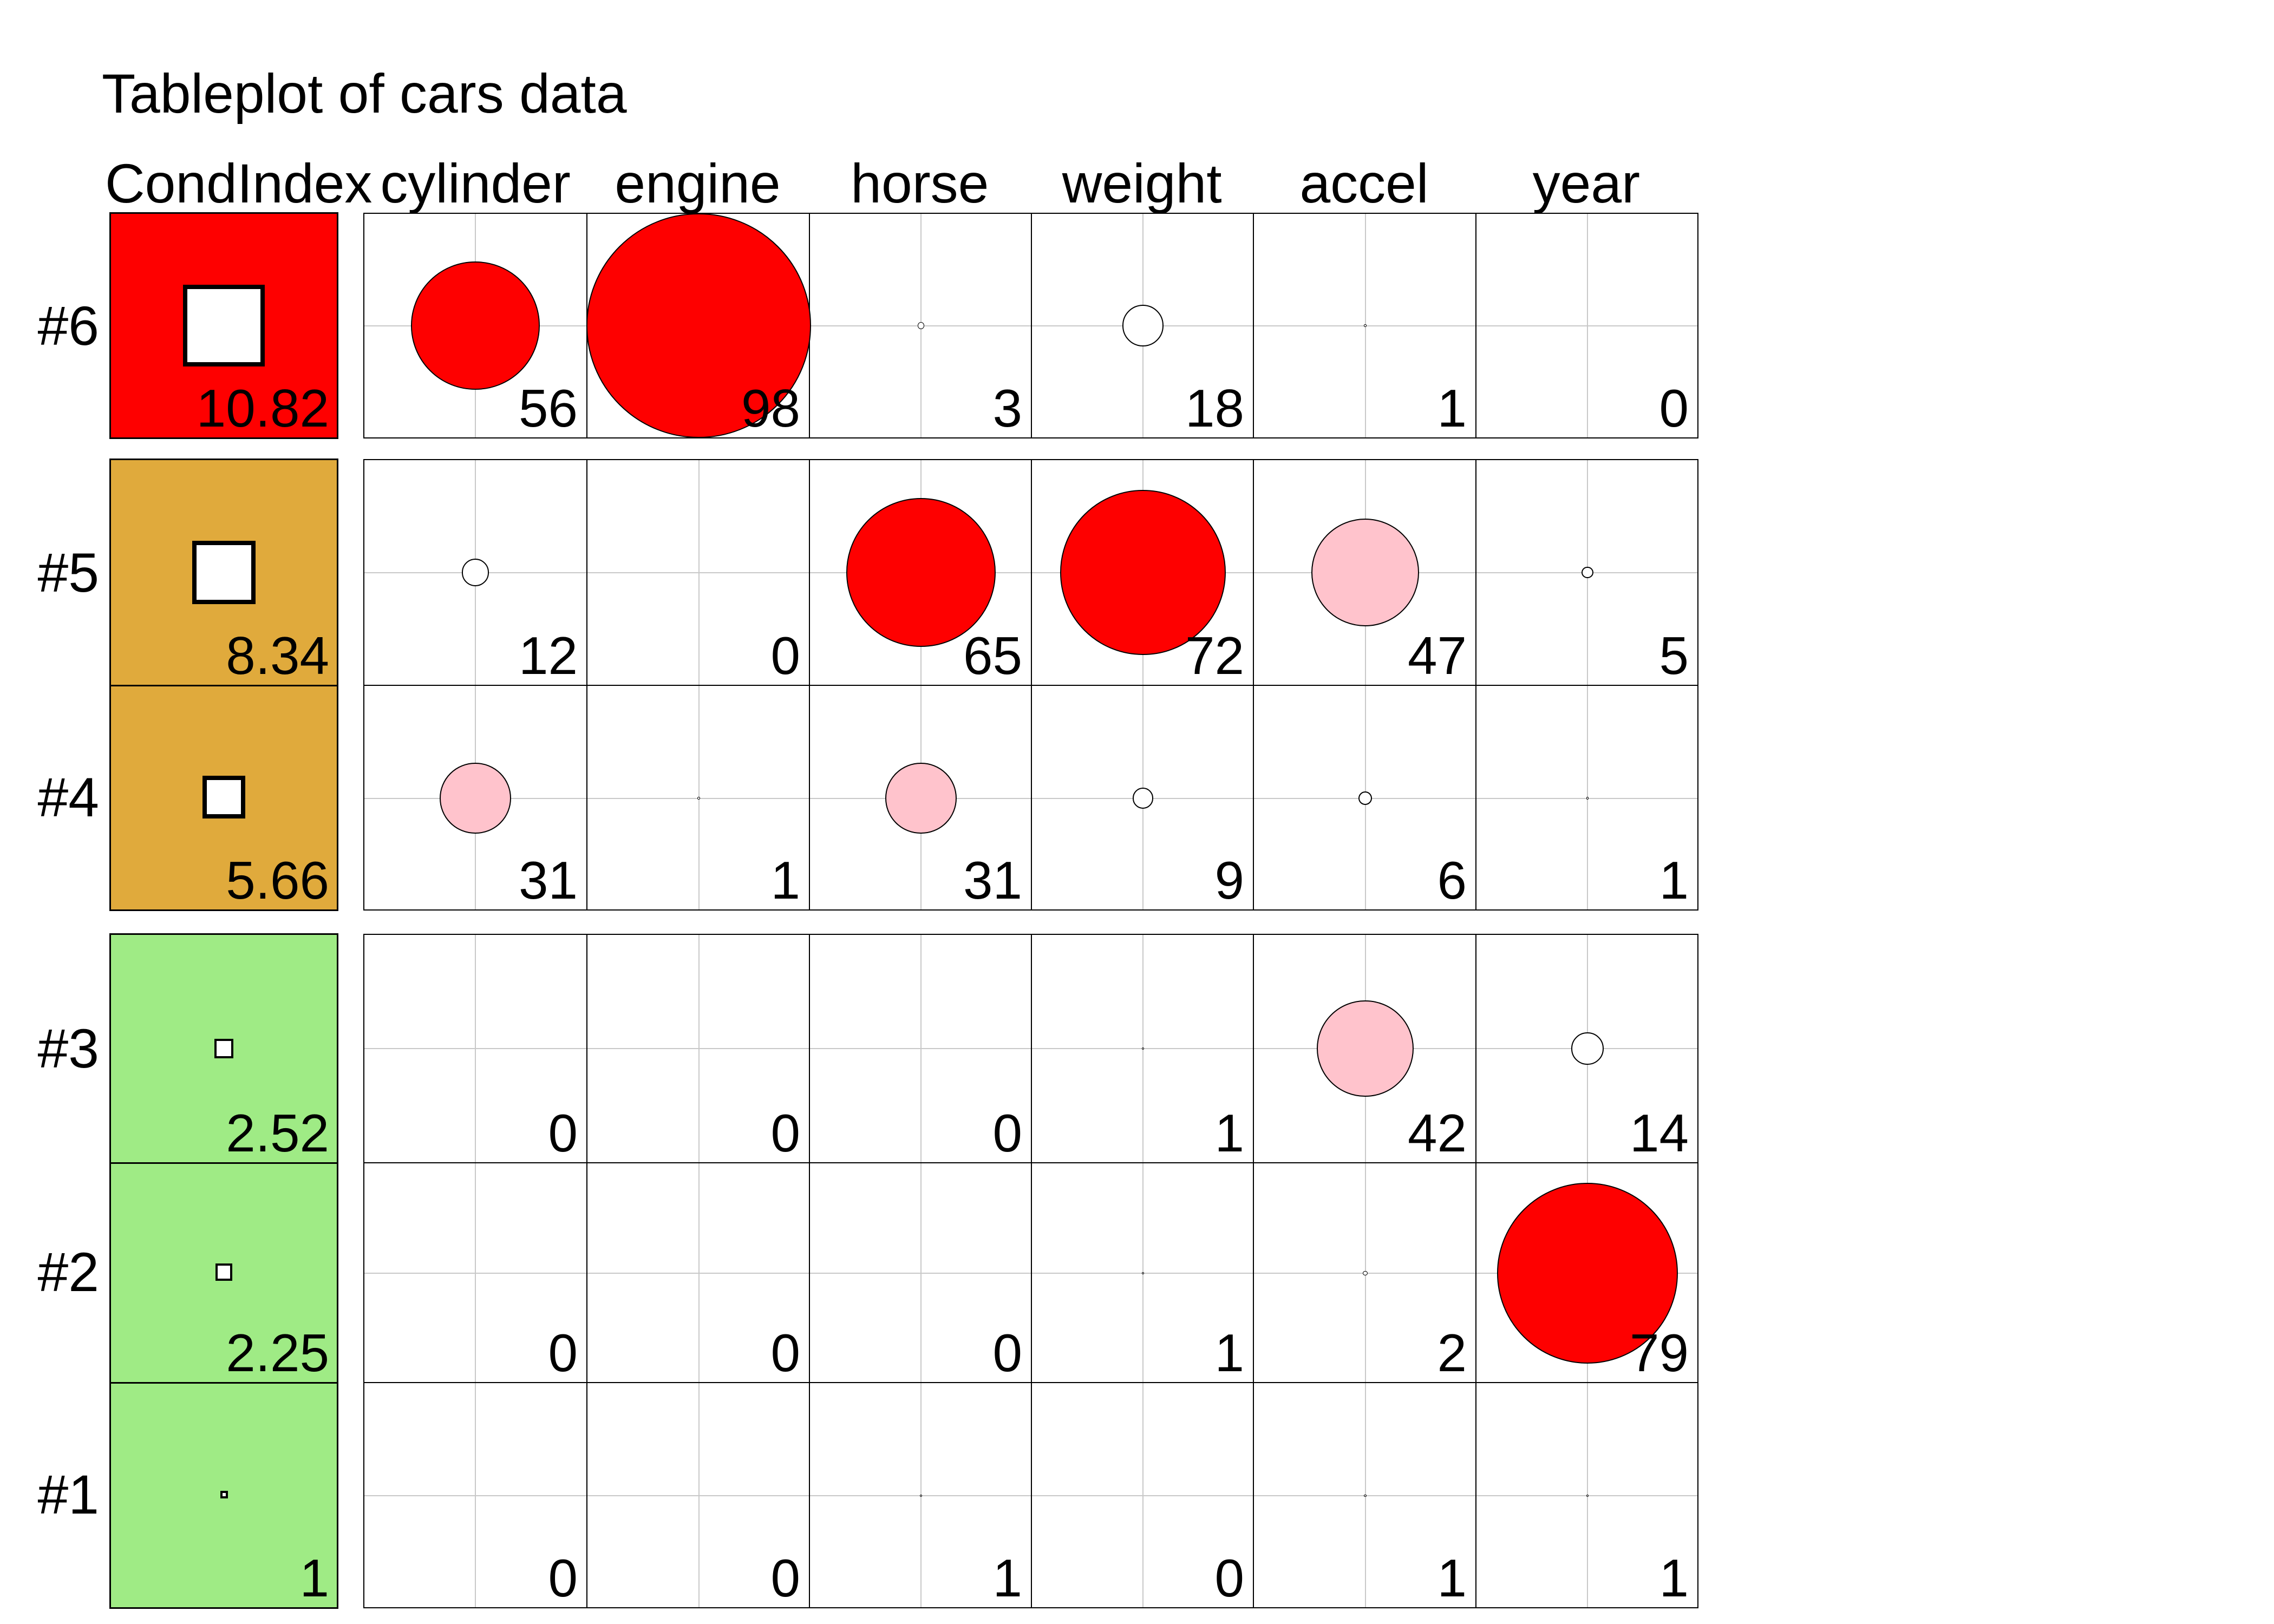  I want to click on variance-value: 3, so click(1007, 408).